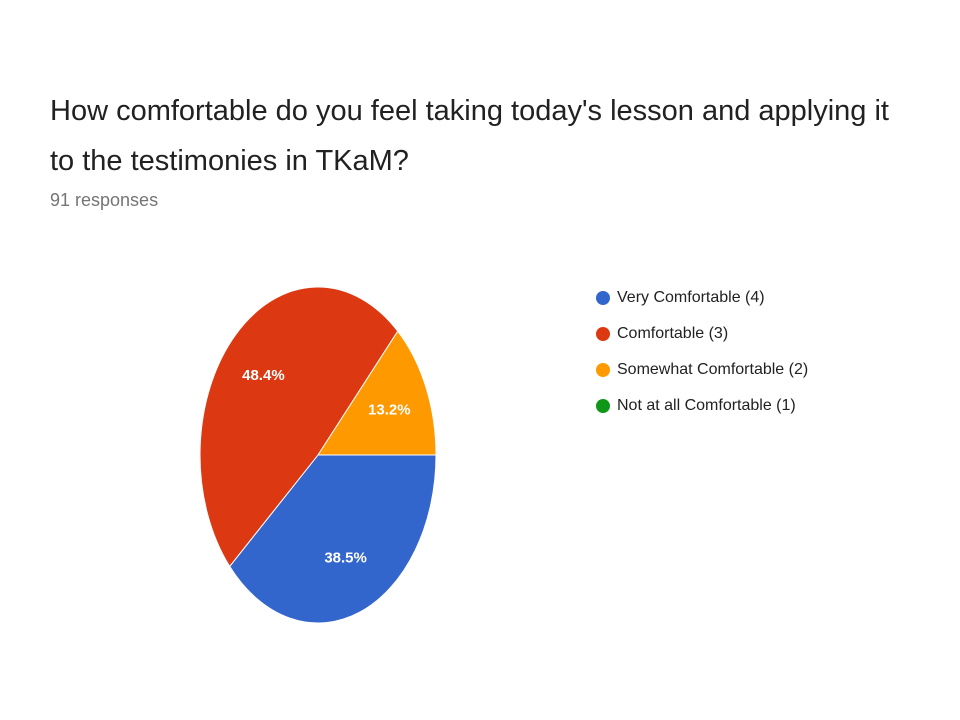 Image resolution: width=960 pixels, height=720 pixels. What do you see at coordinates (691, 297) in the screenshot?
I see `legend-label: Very Comfortable (4)` at bounding box center [691, 297].